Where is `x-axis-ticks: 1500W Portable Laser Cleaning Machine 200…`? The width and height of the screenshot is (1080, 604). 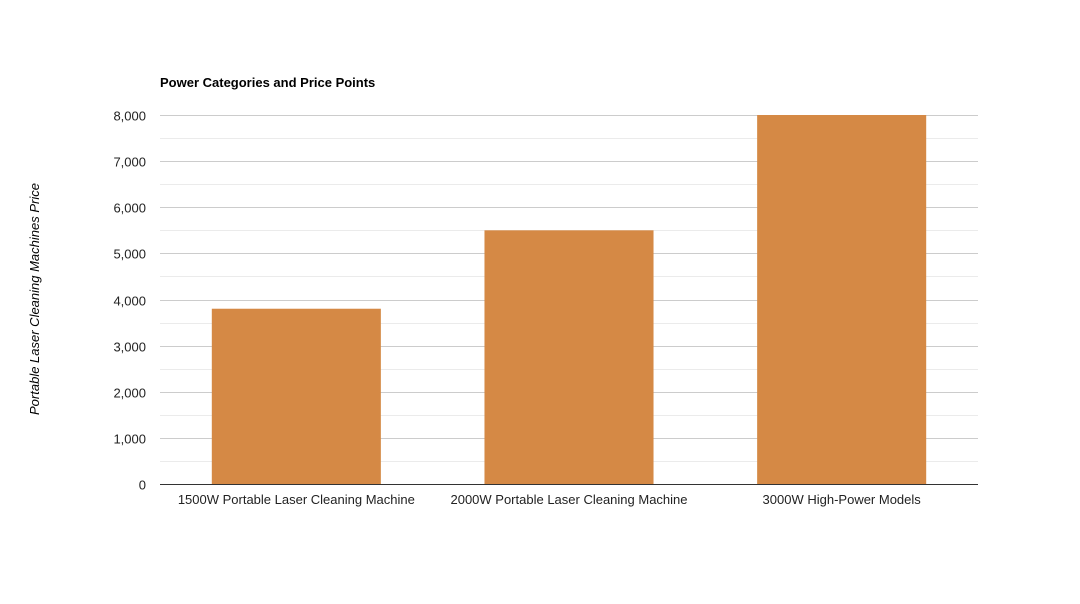
x-axis-ticks: 1500W Portable Laser Cleaning Machine 200… is located at coordinates (549, 499).